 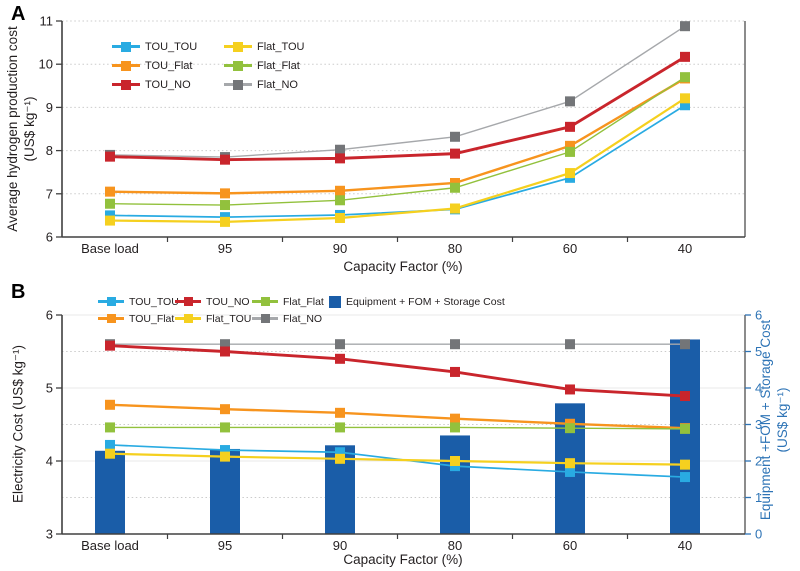 What do you see at coordinates (169, 65) in the screenshot?
I see `legend-item-label: TOU_Flat` at bounding box center [169, 65].